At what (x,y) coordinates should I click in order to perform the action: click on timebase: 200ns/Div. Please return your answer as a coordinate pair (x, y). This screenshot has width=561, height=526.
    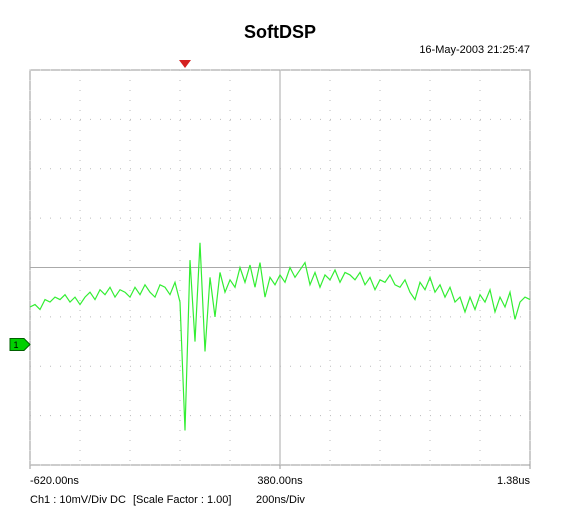
    Looking at the image, I should click on (280, 500).